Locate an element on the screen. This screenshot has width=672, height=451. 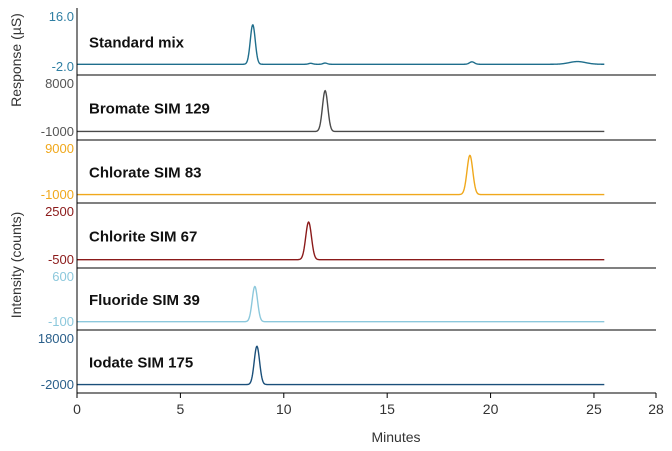
panel-label: Iodate SIM 175 is located at coordinates (141, 363).